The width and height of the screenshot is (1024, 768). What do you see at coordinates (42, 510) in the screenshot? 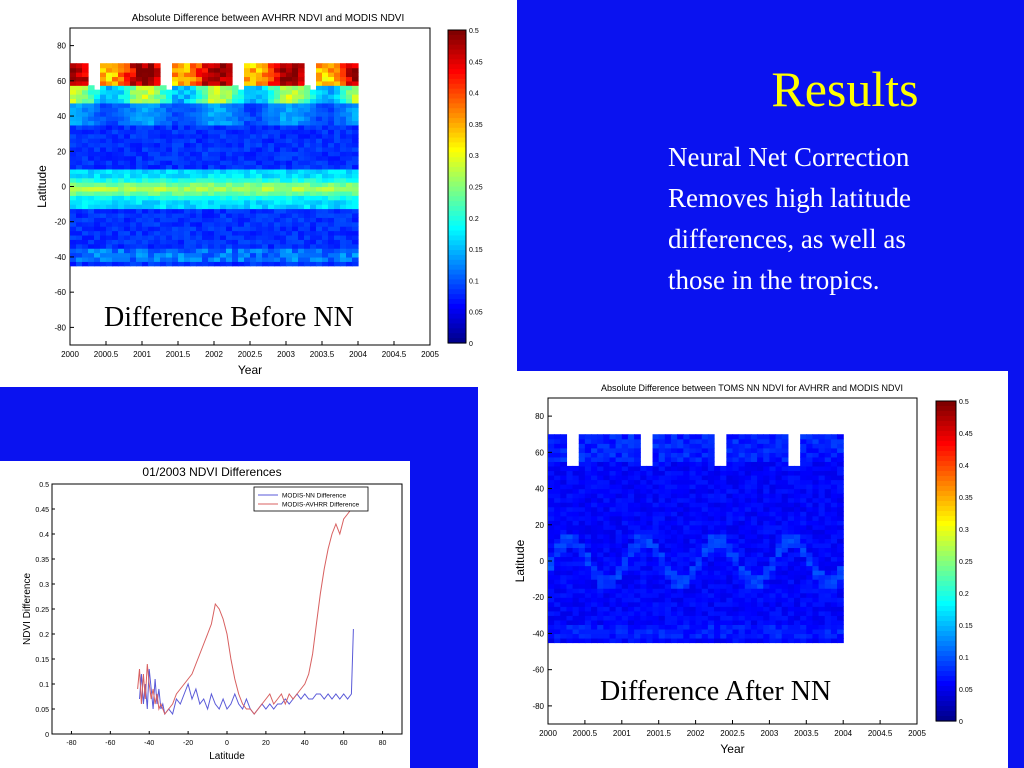
I see `y-tick-label: 0.45` at bounding box center [42, 510].